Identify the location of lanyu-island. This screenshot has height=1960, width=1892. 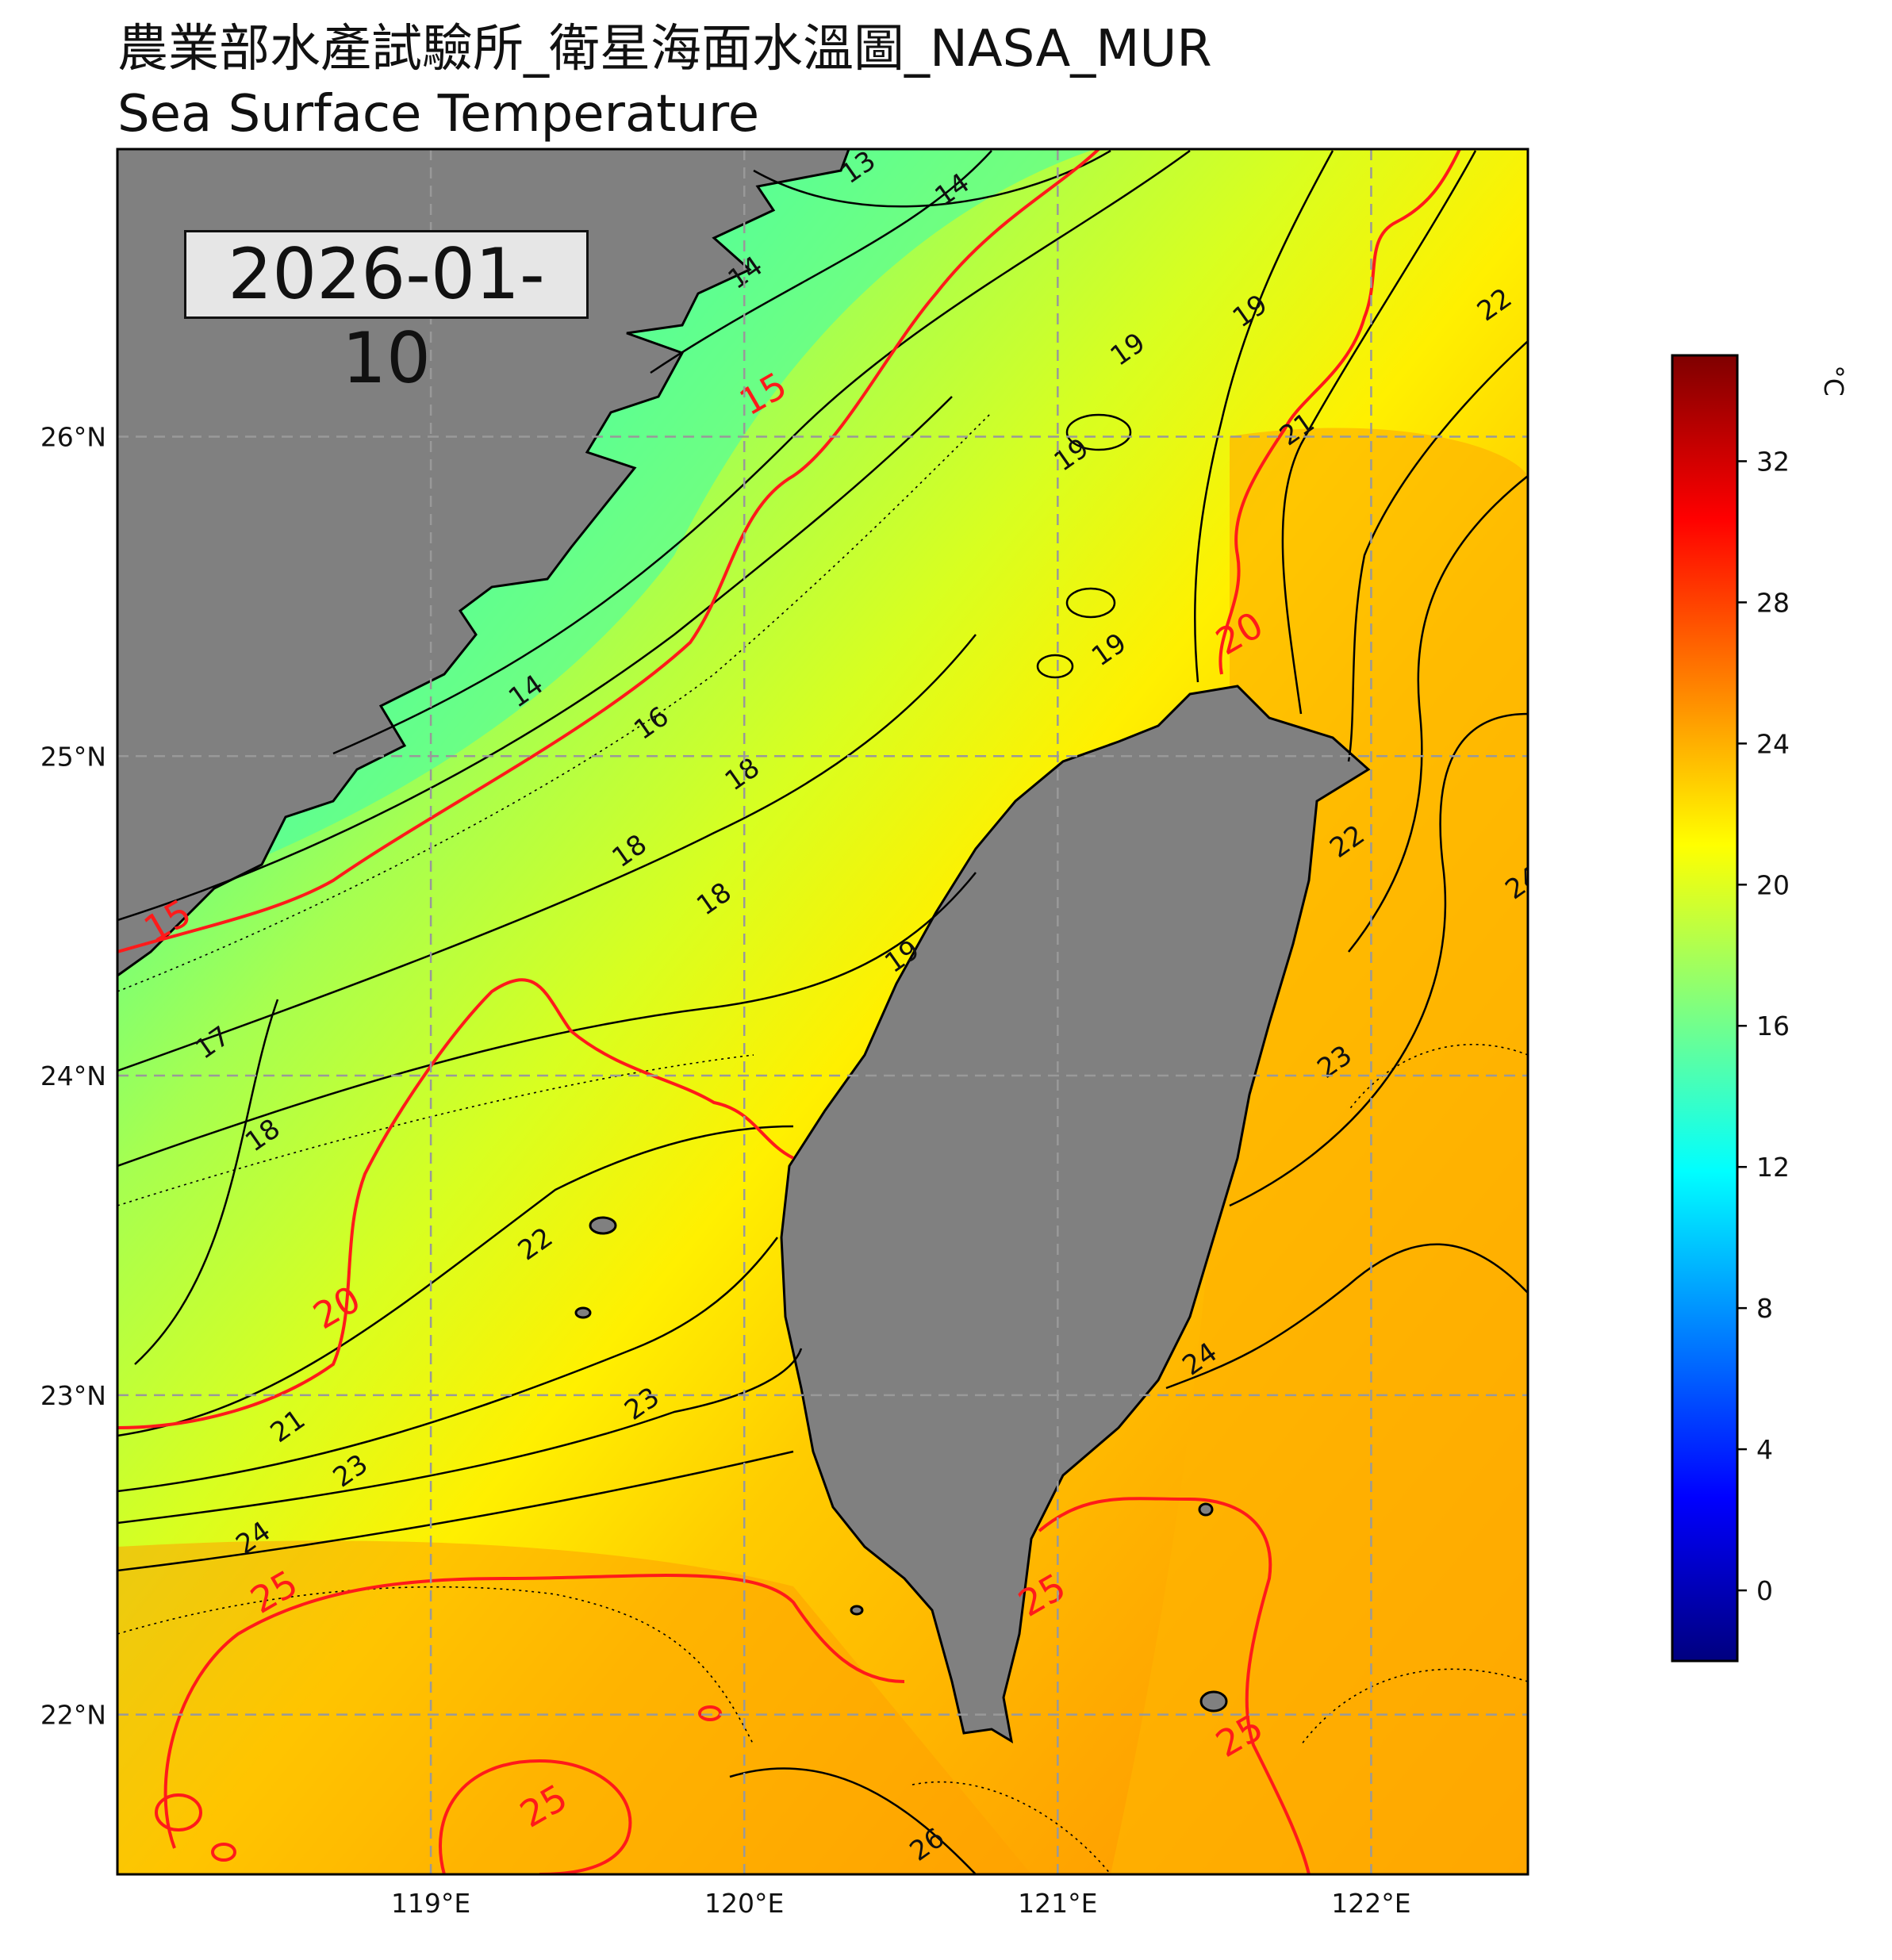
(1213, 1701).